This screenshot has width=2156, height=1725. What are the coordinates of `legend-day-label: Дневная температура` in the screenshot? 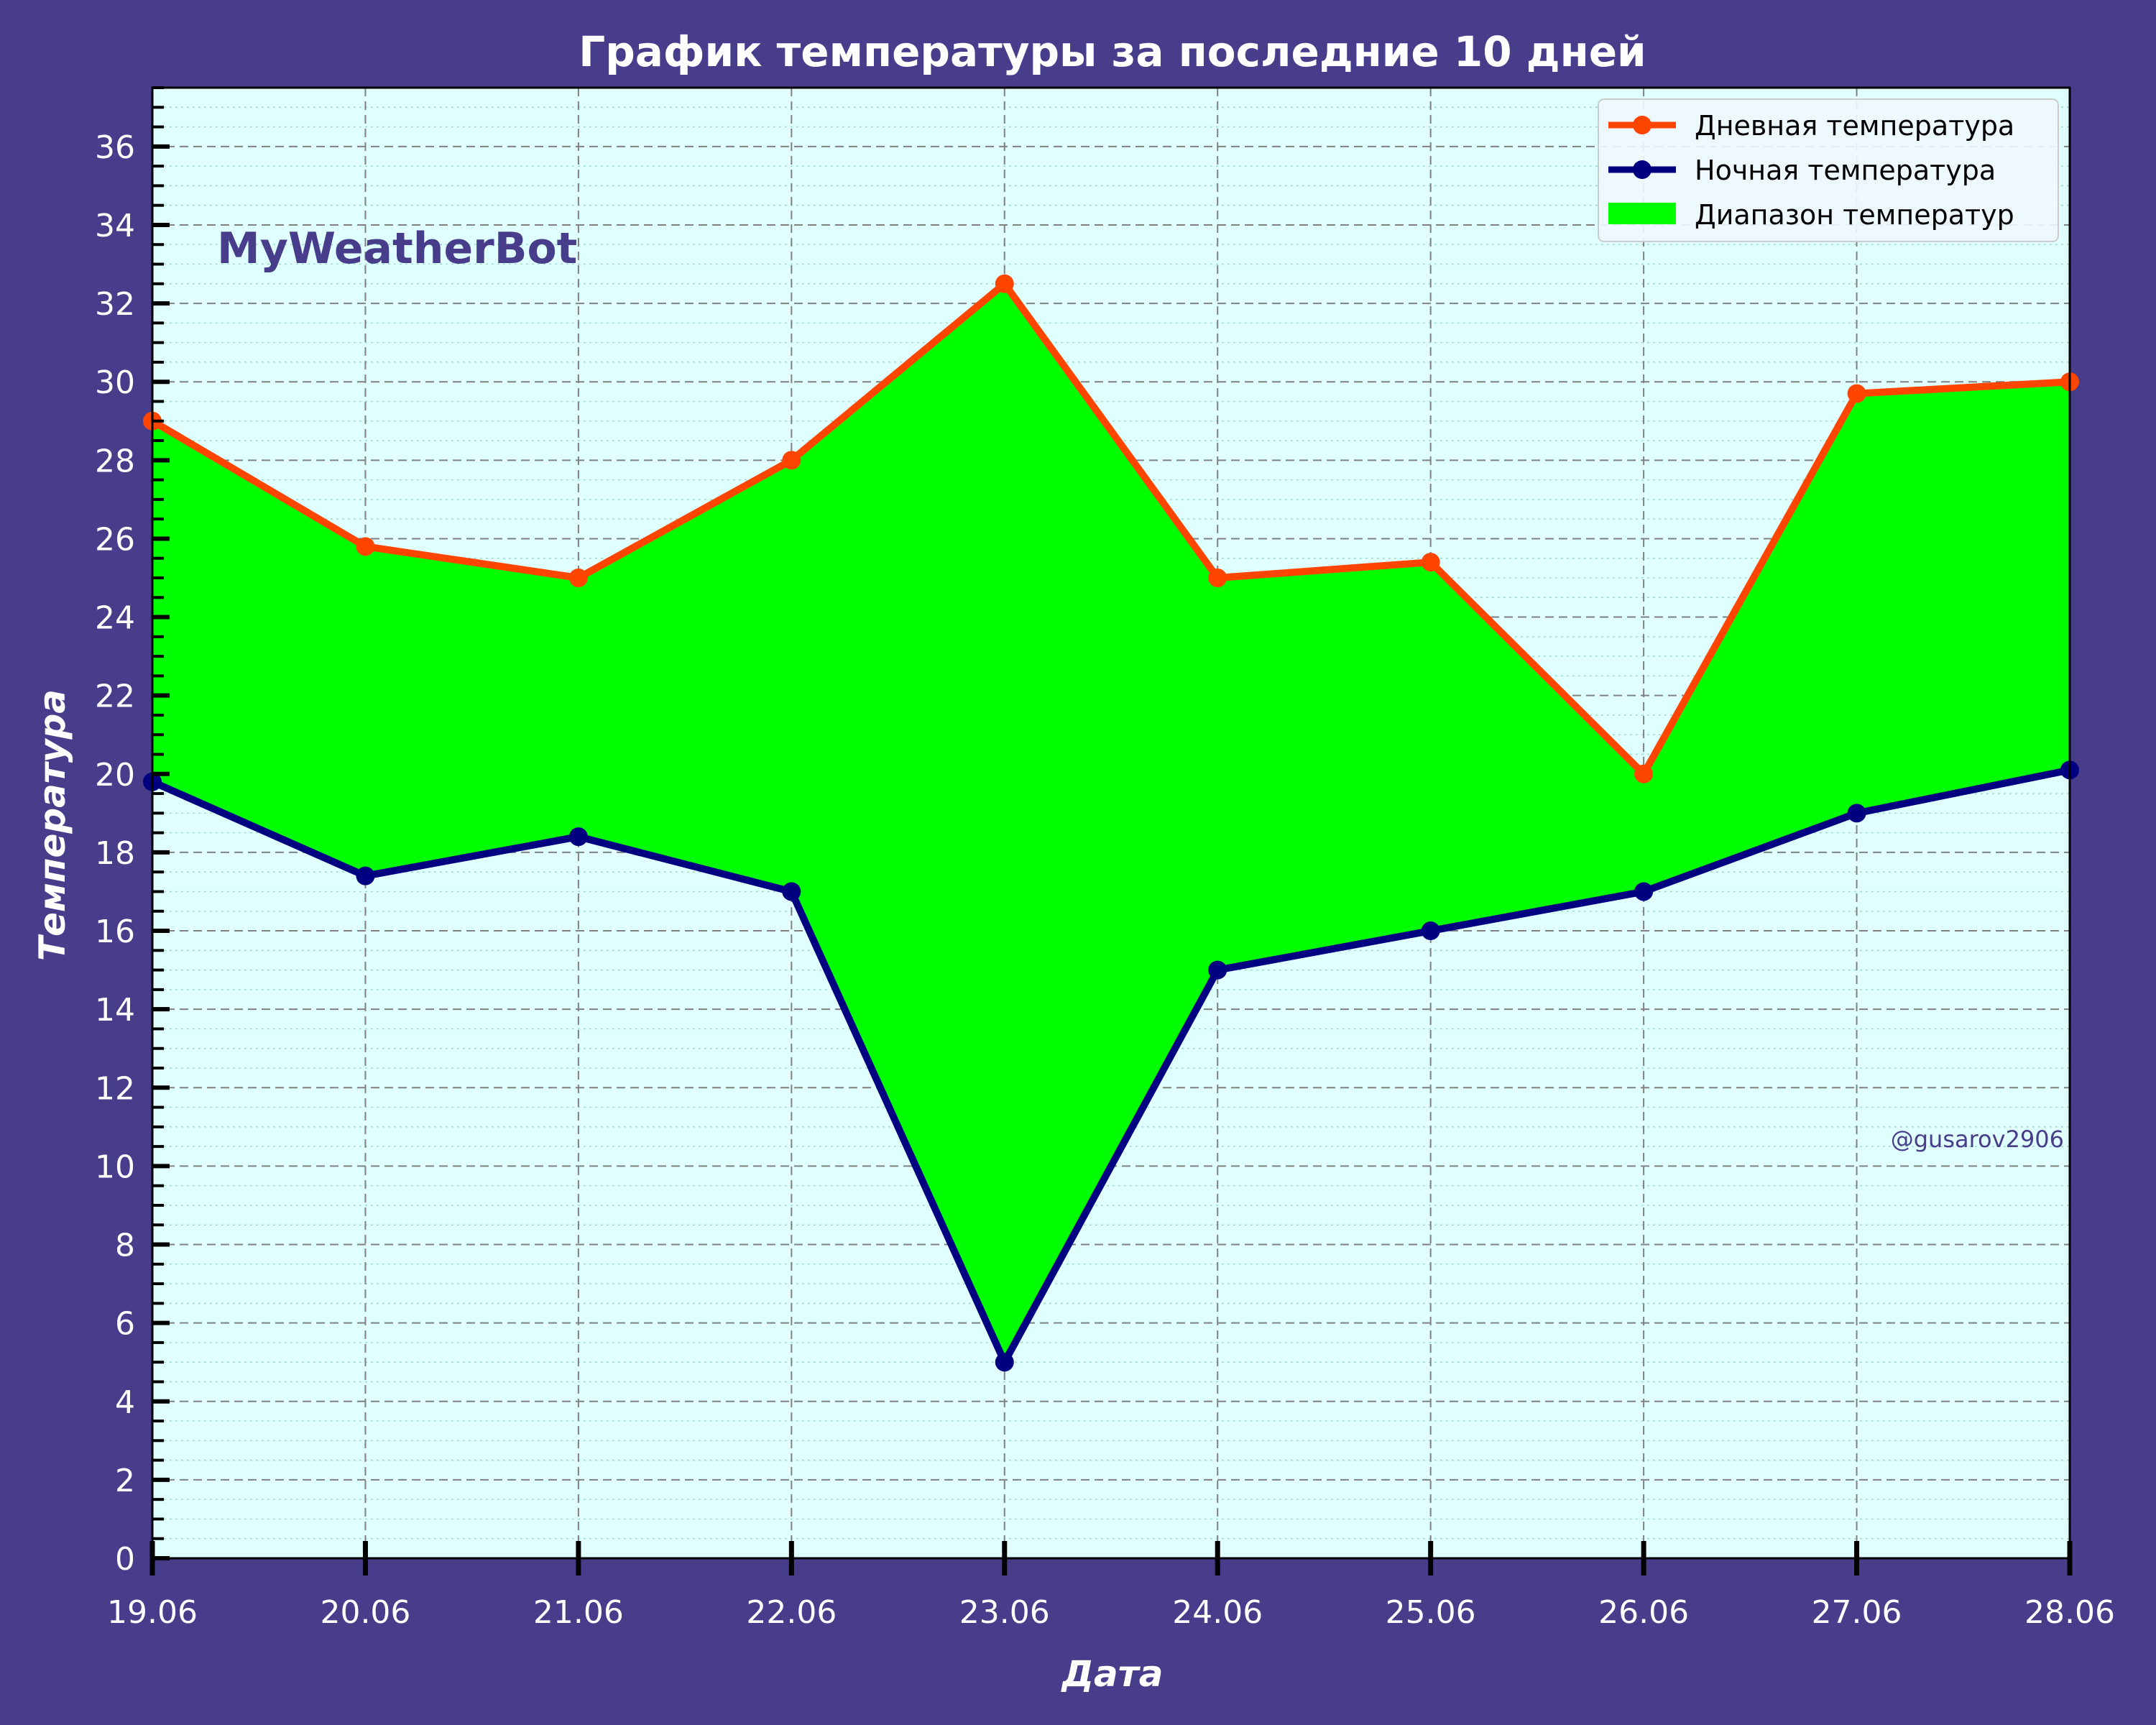 It's located at (1854, 126).